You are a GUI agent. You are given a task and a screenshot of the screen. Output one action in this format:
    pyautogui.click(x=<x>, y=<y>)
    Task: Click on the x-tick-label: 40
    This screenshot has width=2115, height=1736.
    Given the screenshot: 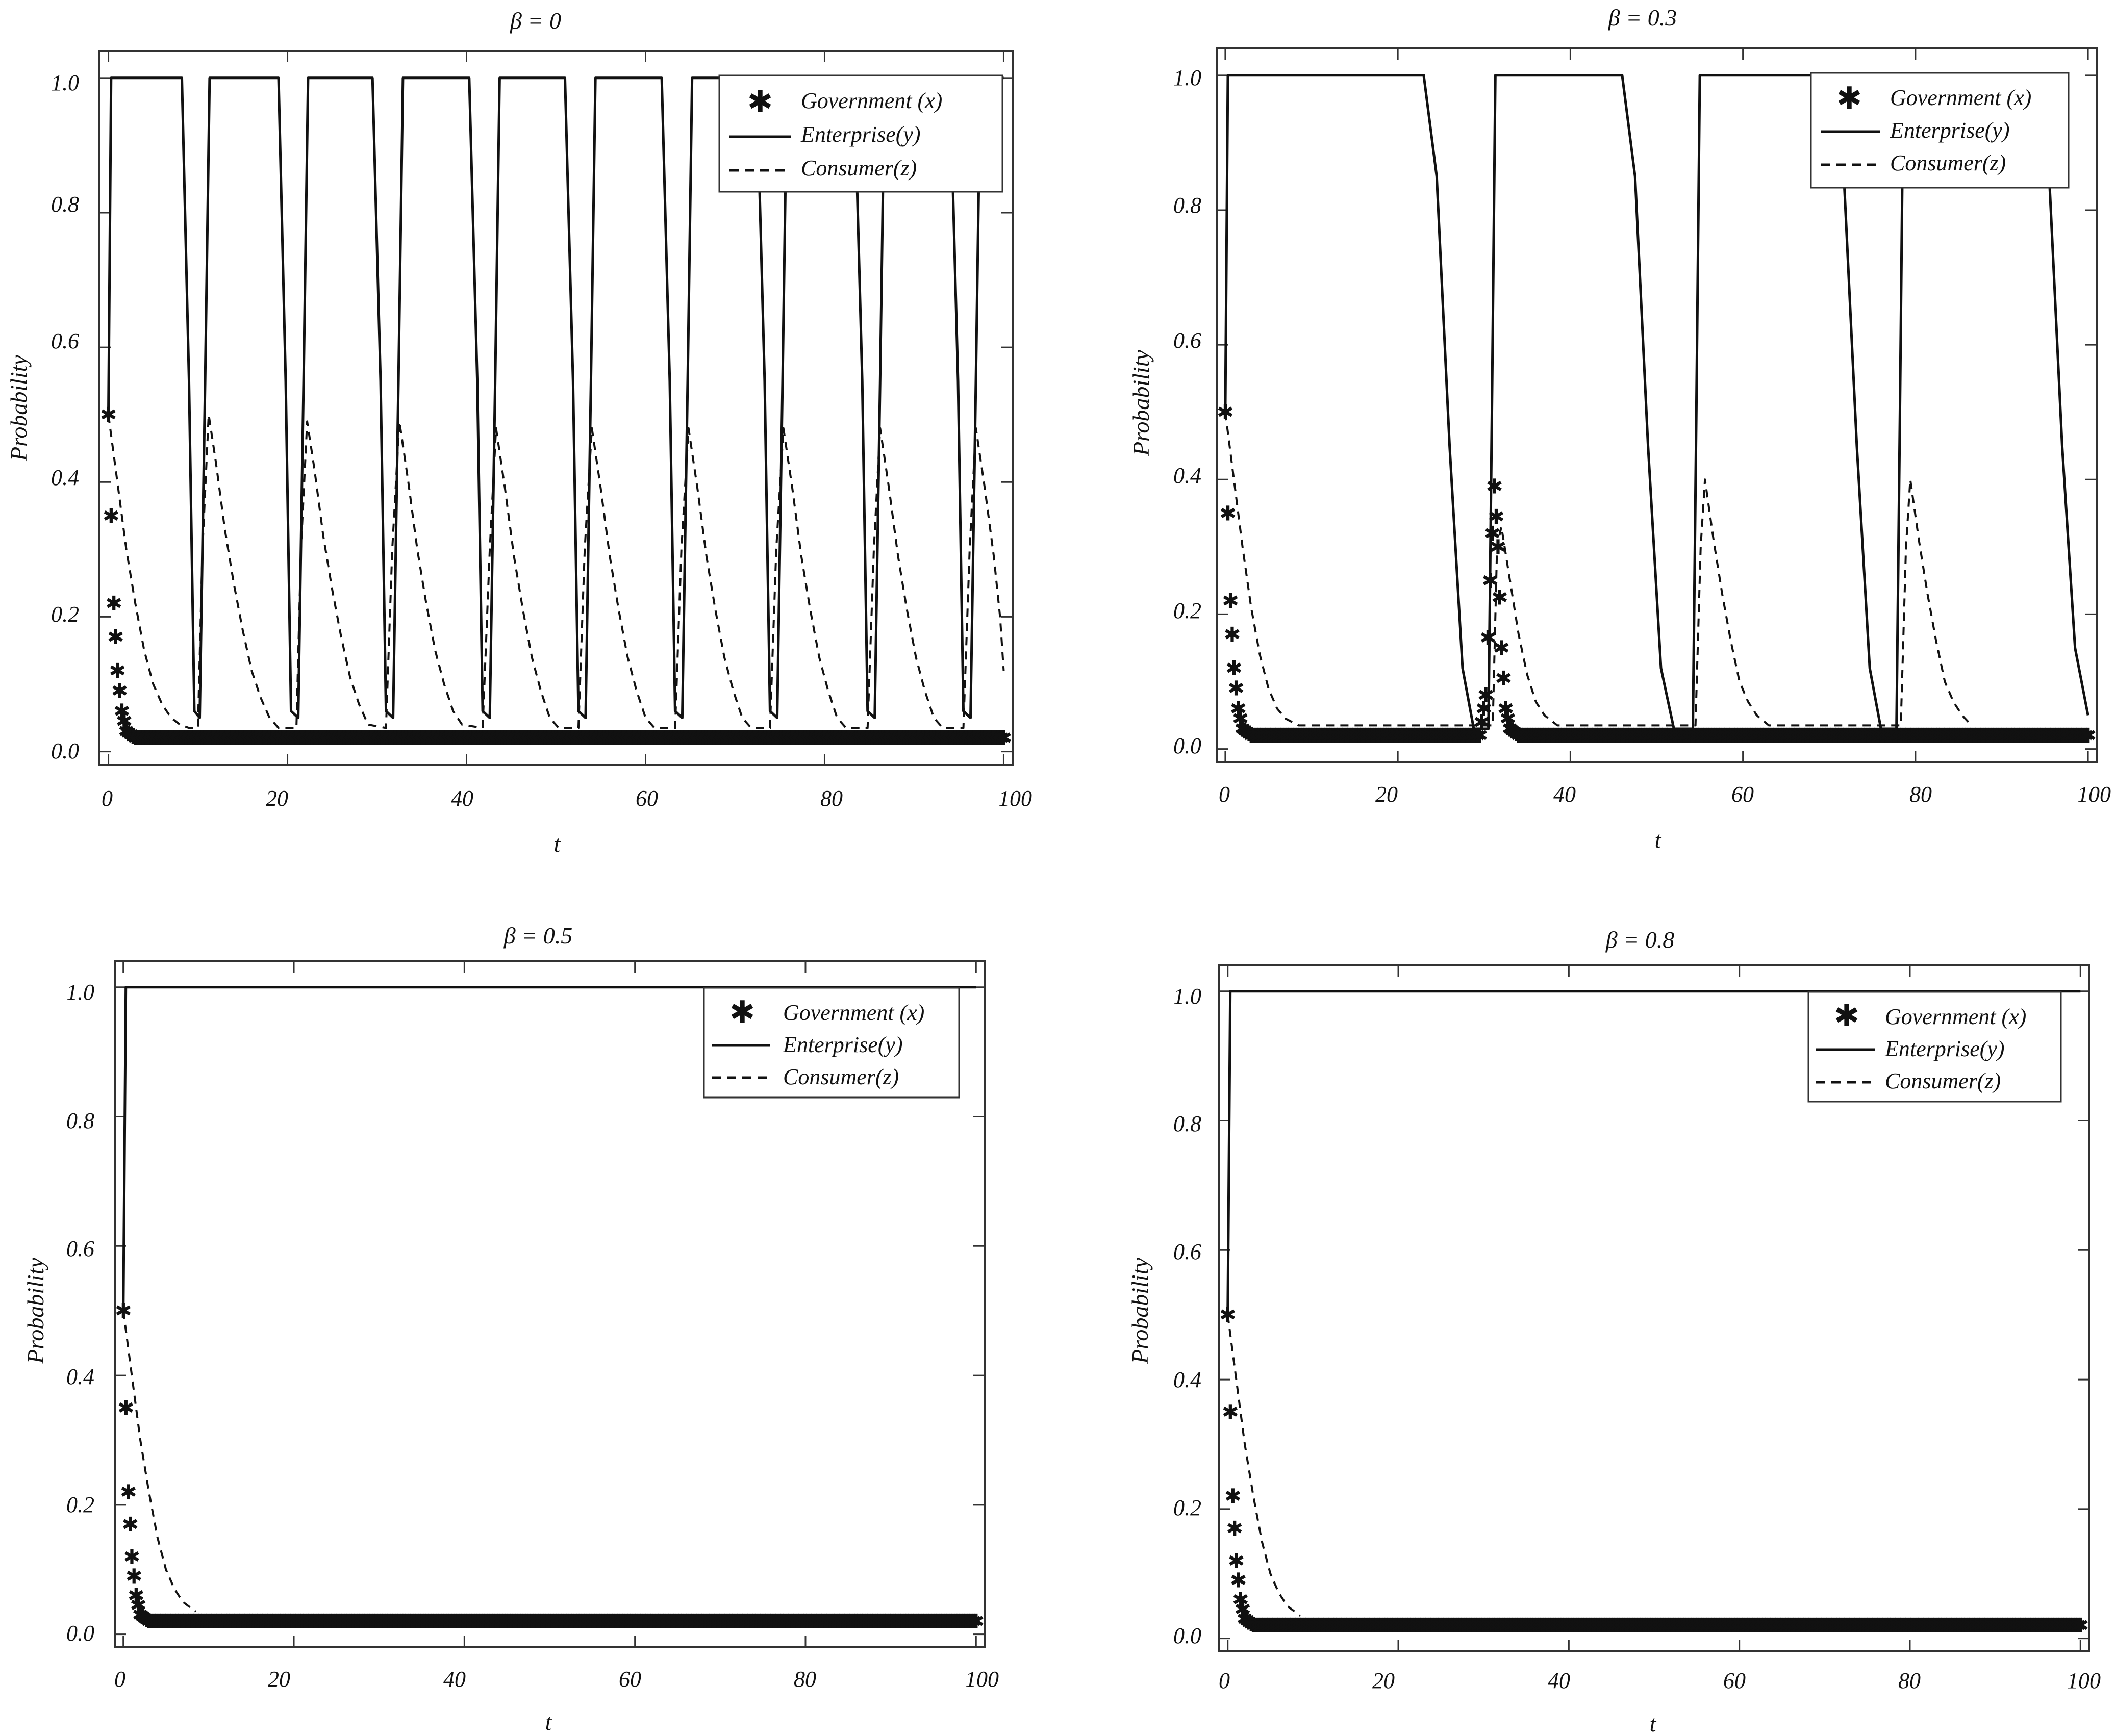 What is the action you would take?
    pyautogui.click(x=1564, y=794)
    